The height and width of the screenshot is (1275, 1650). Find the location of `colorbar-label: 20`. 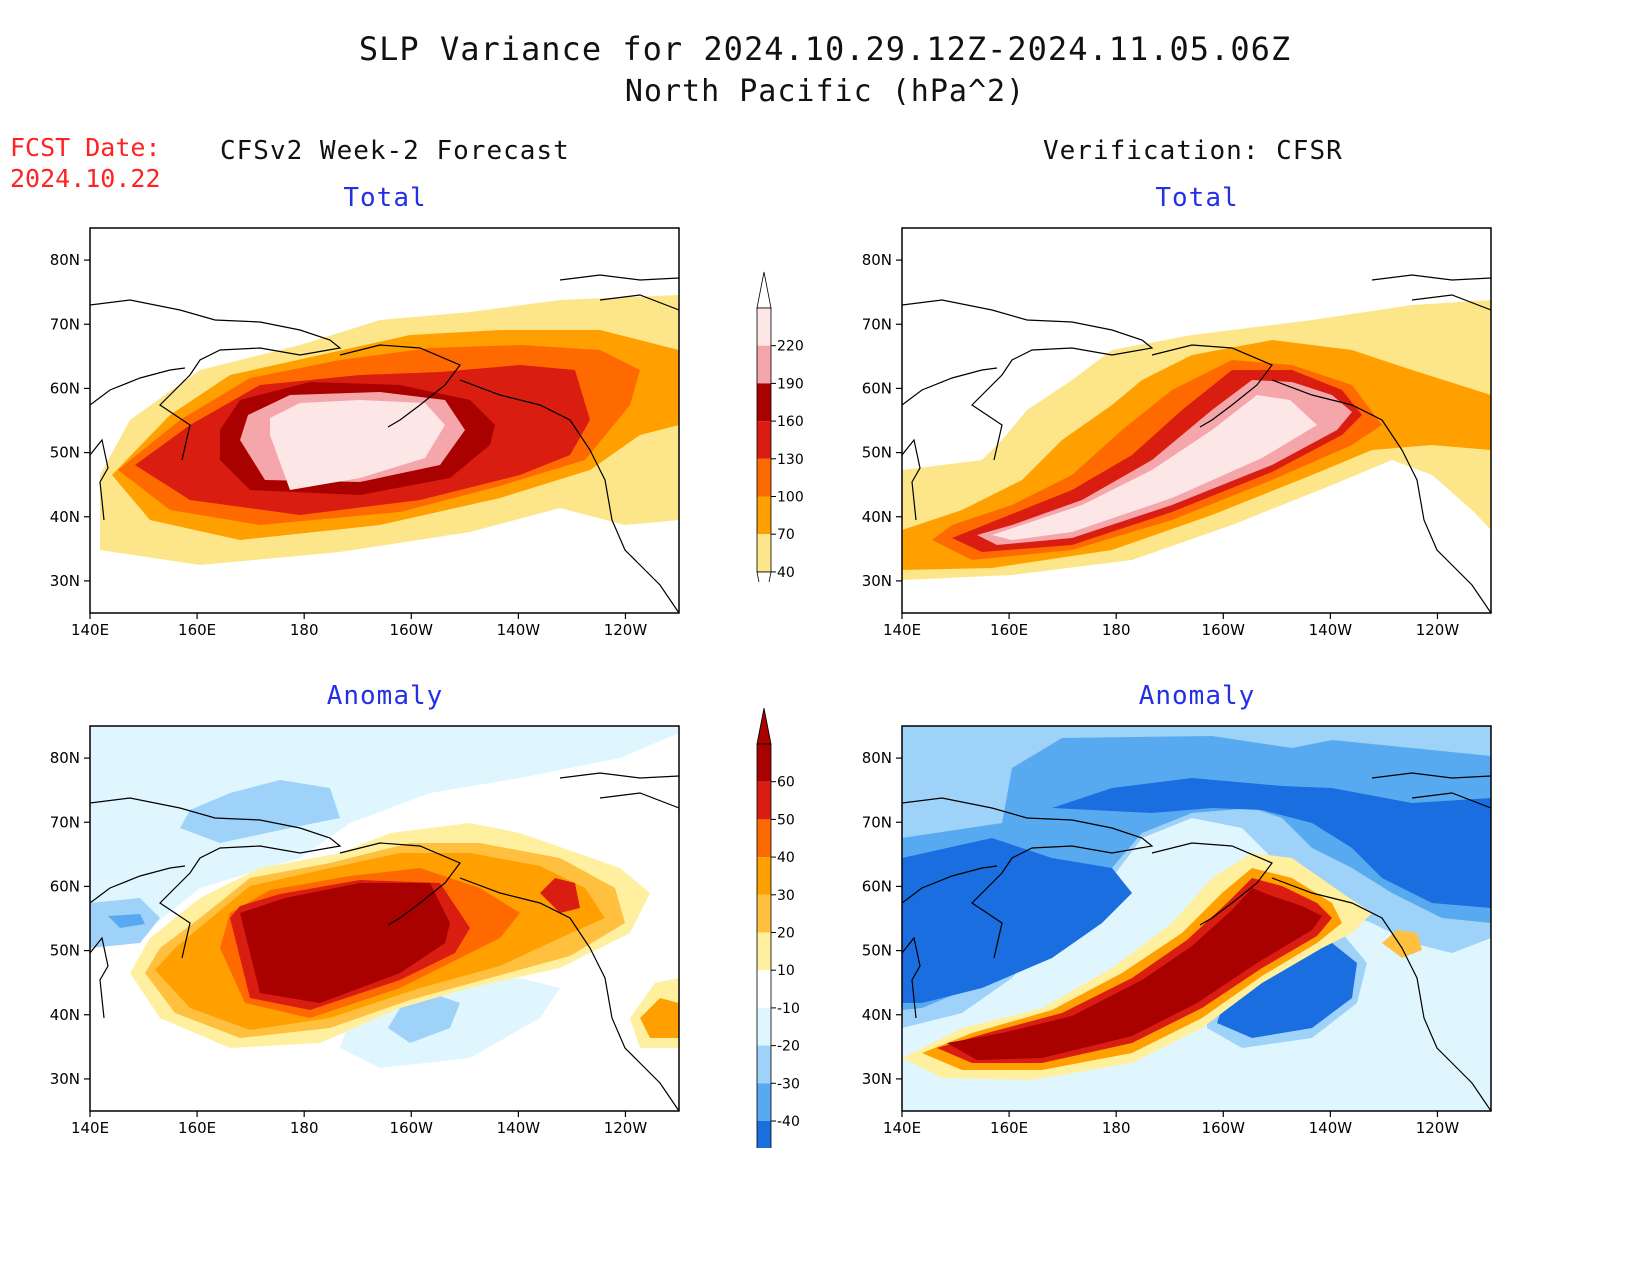

colorbar-label: 20 is located at coordinates (786, 934).